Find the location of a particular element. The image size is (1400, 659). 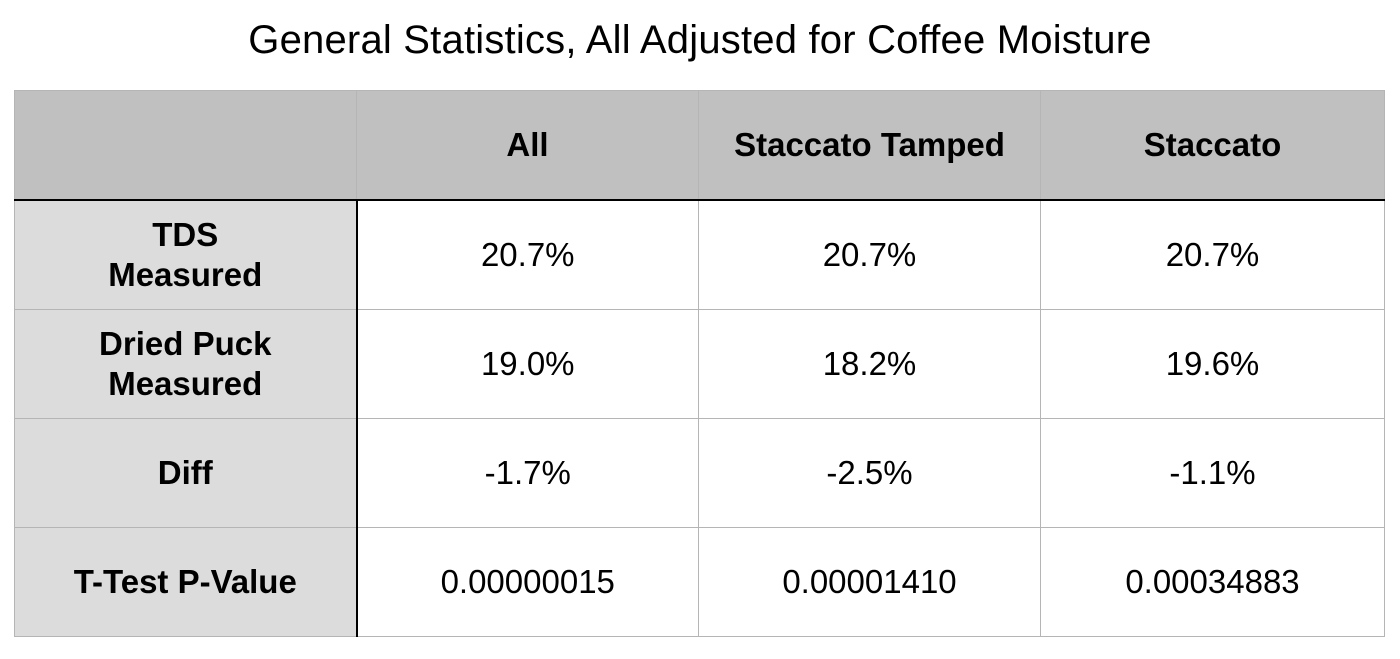

table-cell: 19.0% is located at coordinates (527, 364).